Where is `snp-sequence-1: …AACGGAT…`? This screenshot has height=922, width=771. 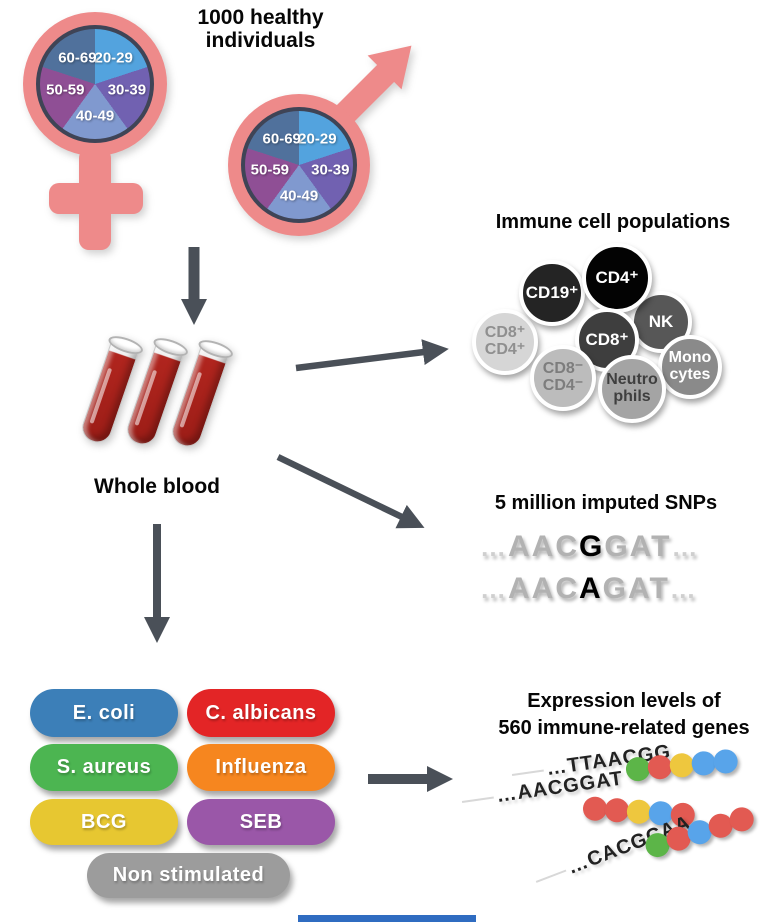
snp-sequence-1: …AACGGAT… is located at coordinates (590, 546).